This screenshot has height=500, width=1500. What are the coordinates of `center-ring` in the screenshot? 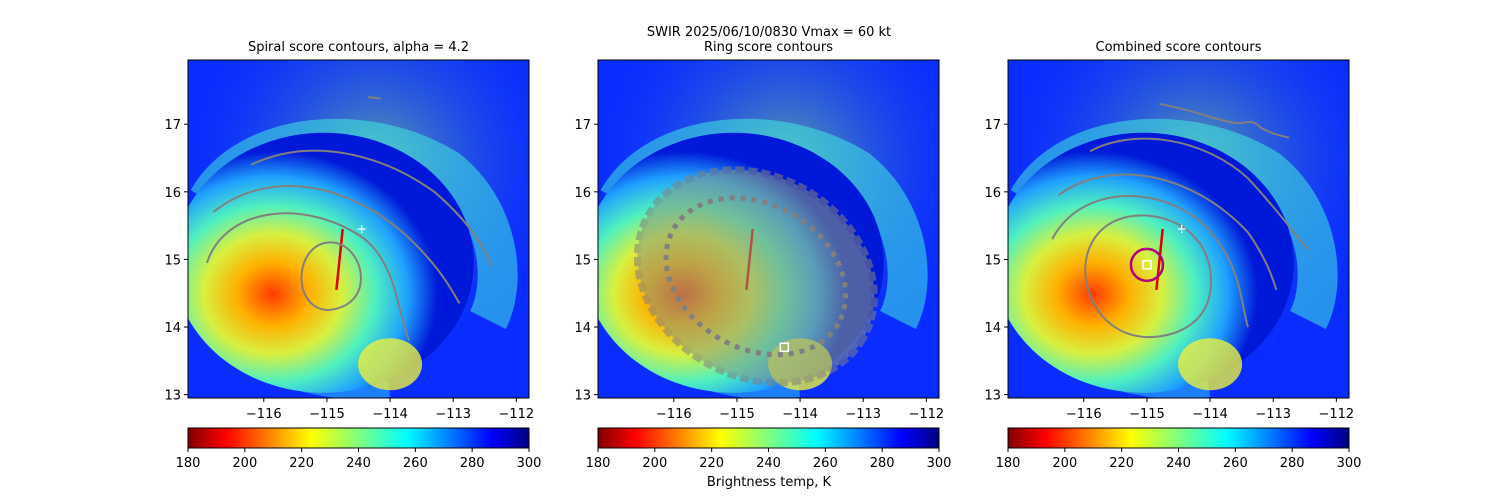 It's located at (1147, 265).